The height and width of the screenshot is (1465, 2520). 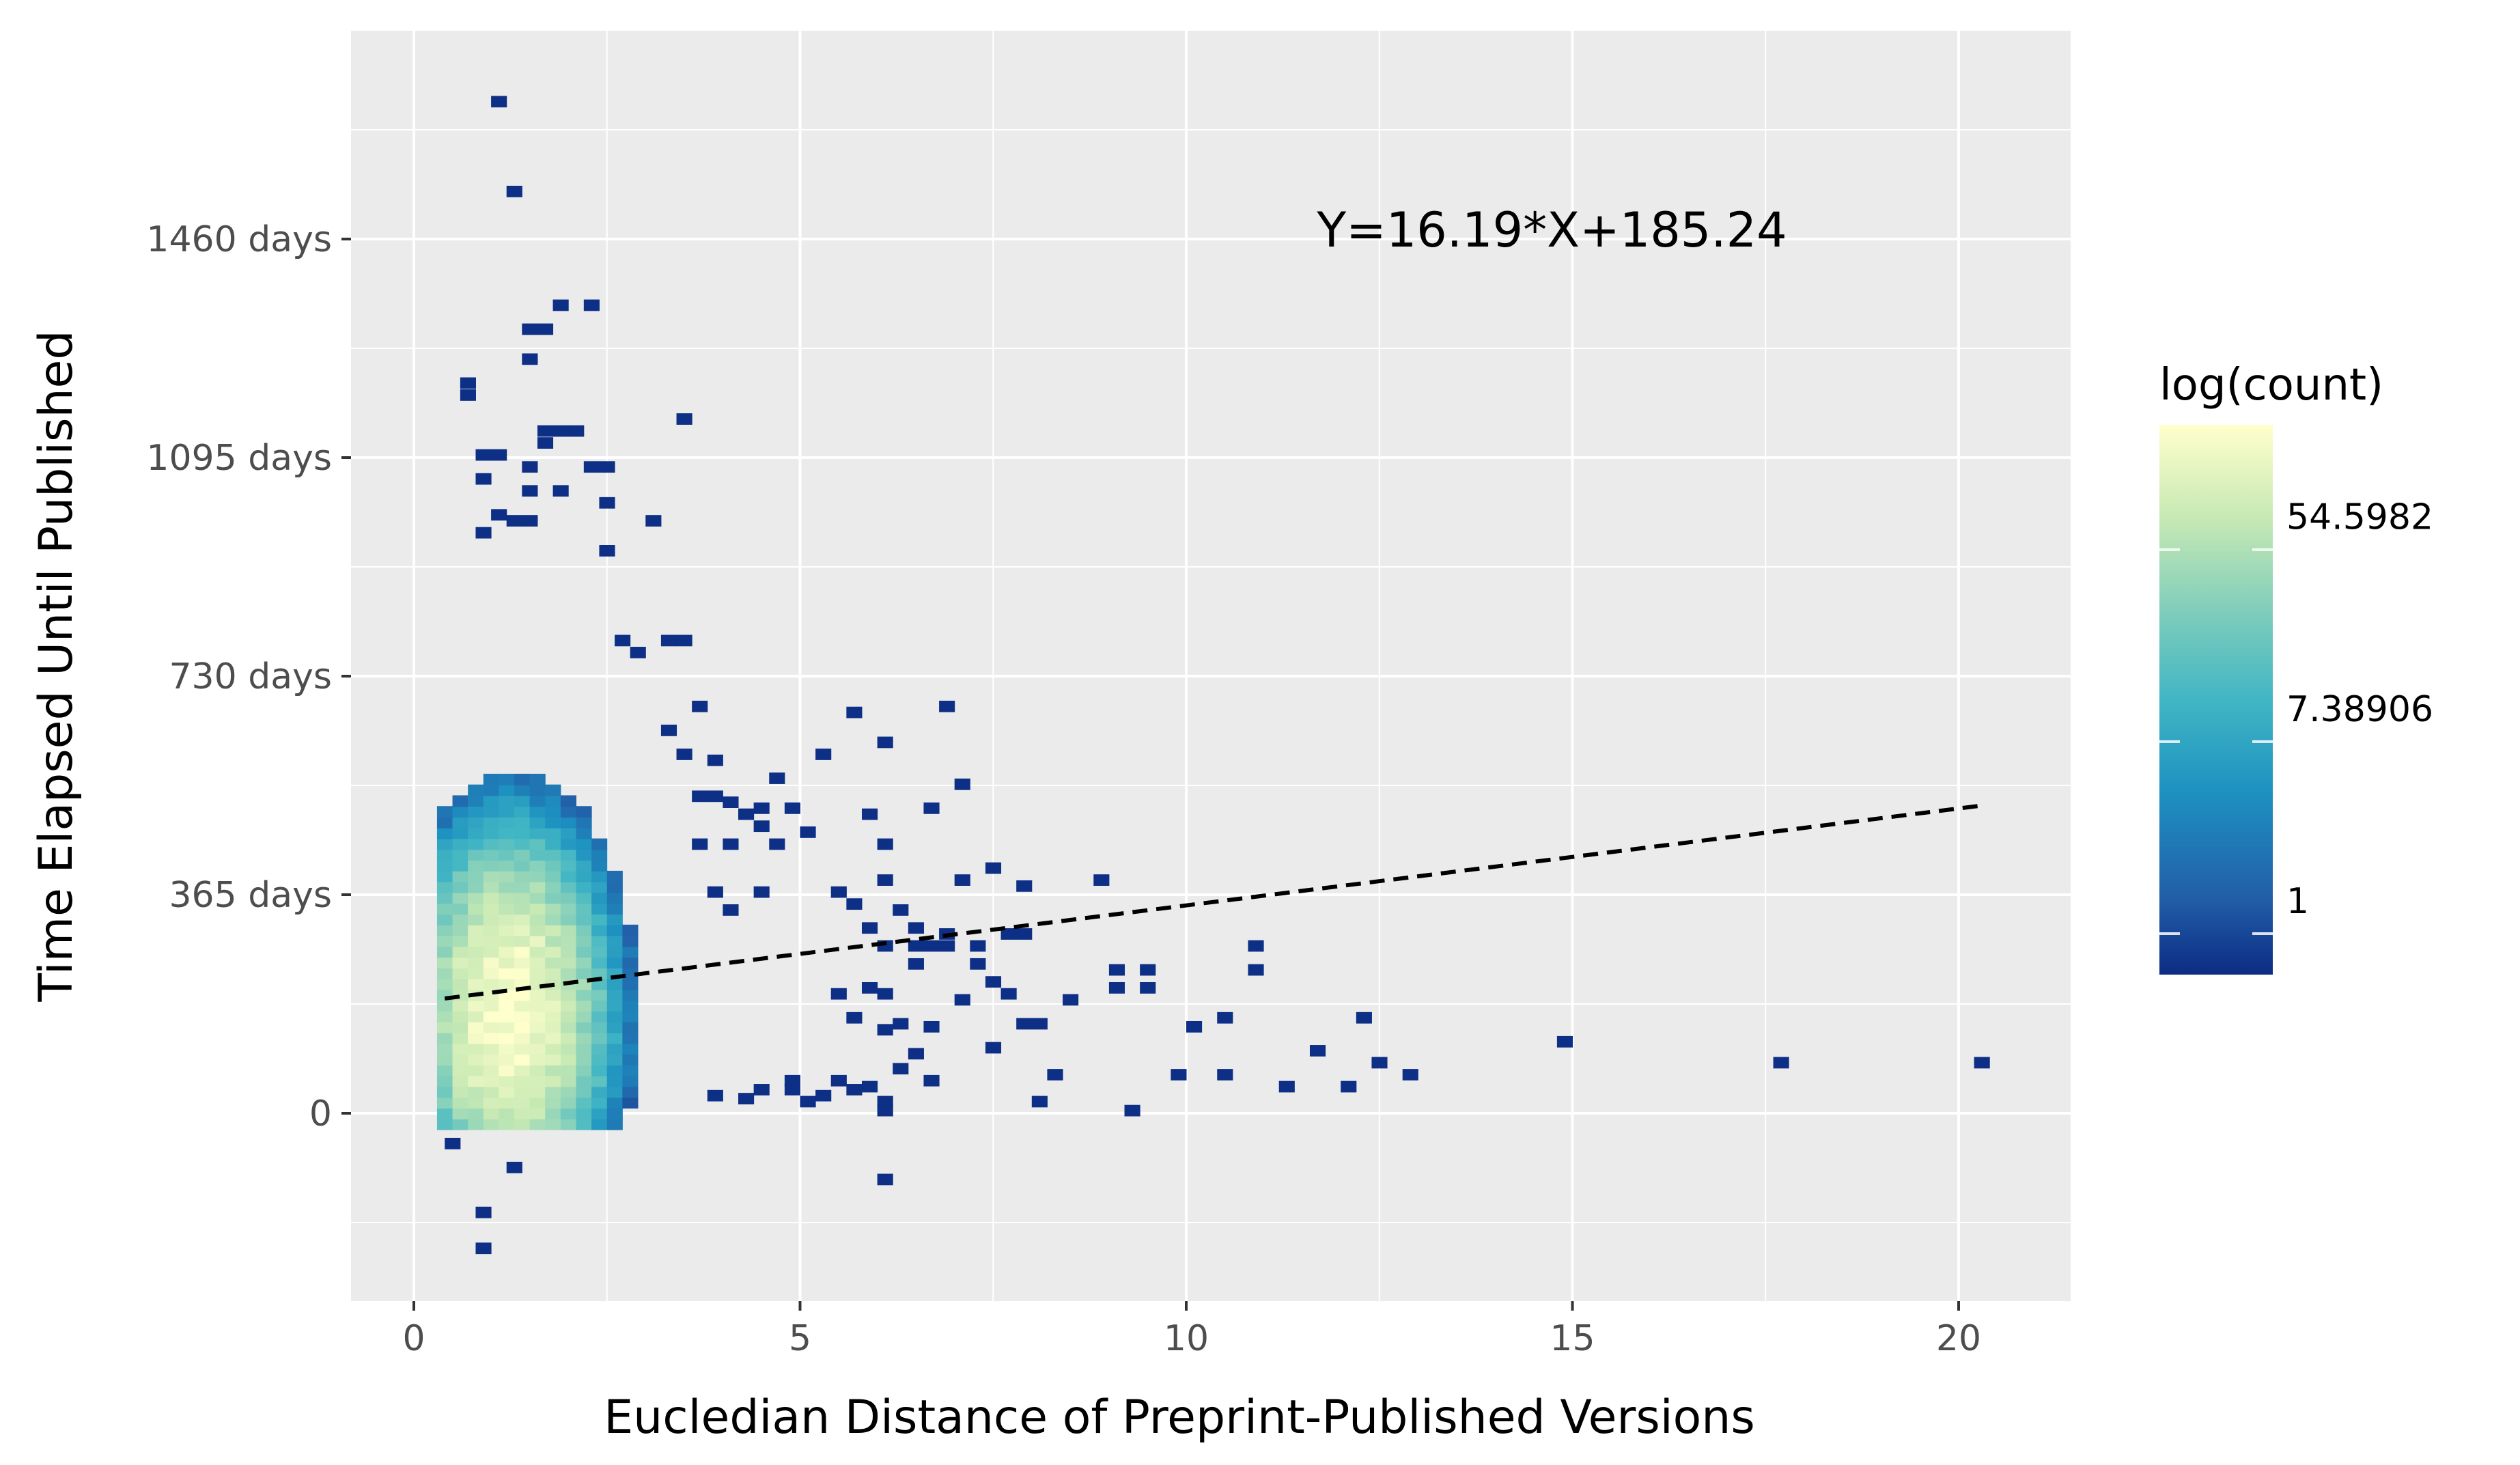 I want to click on x-tick-label: 10, so click(x=1186, y=1338).